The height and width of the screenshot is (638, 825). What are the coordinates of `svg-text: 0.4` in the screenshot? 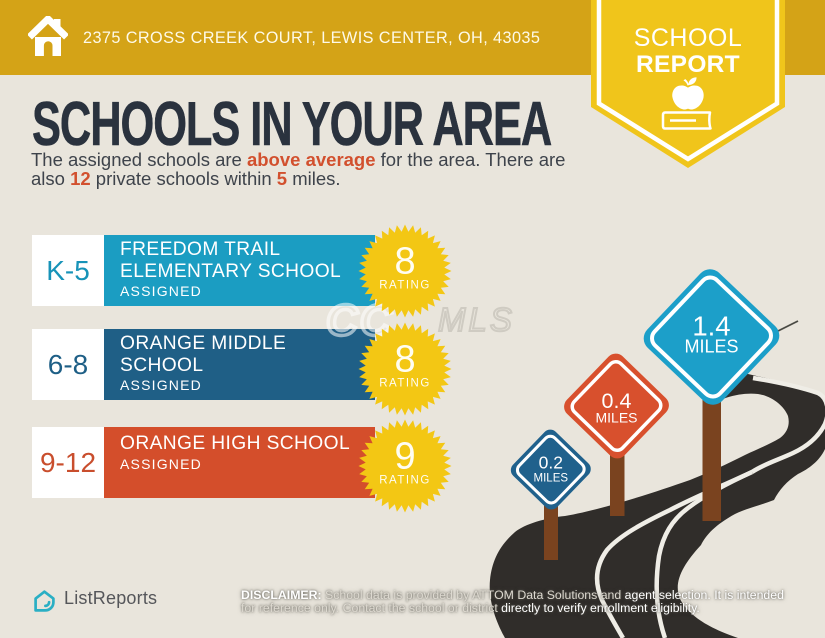 It's located at (617, 401).